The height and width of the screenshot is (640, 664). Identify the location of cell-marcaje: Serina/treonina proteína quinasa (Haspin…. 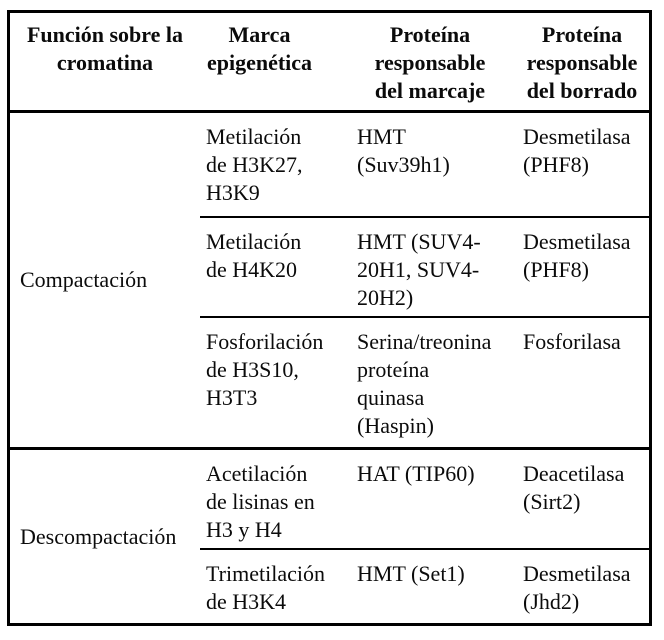
(424, 383).